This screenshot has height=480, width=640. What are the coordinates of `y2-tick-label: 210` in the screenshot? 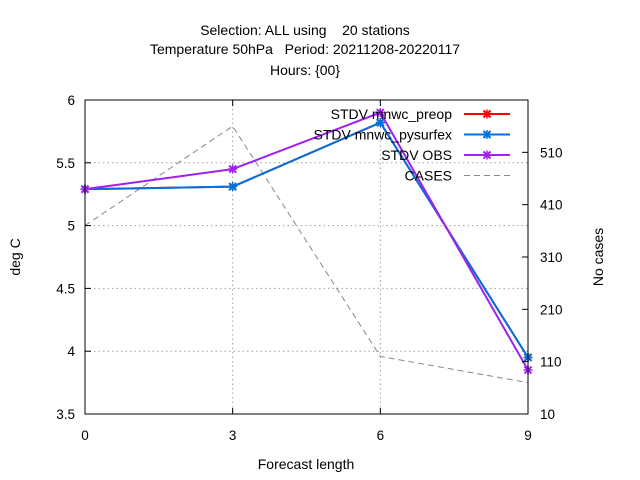 It's located at (551, 309).